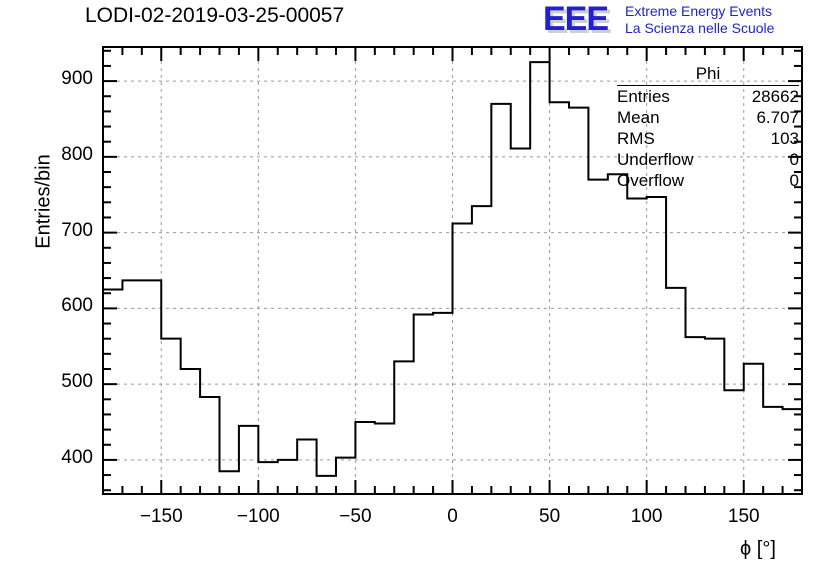 Image resolution: width=836 pixels, height=572 pixels. Describe the element at coordinates (576, 19) in the screenshot. I see `eee-logo-letters: EEE` at that location.